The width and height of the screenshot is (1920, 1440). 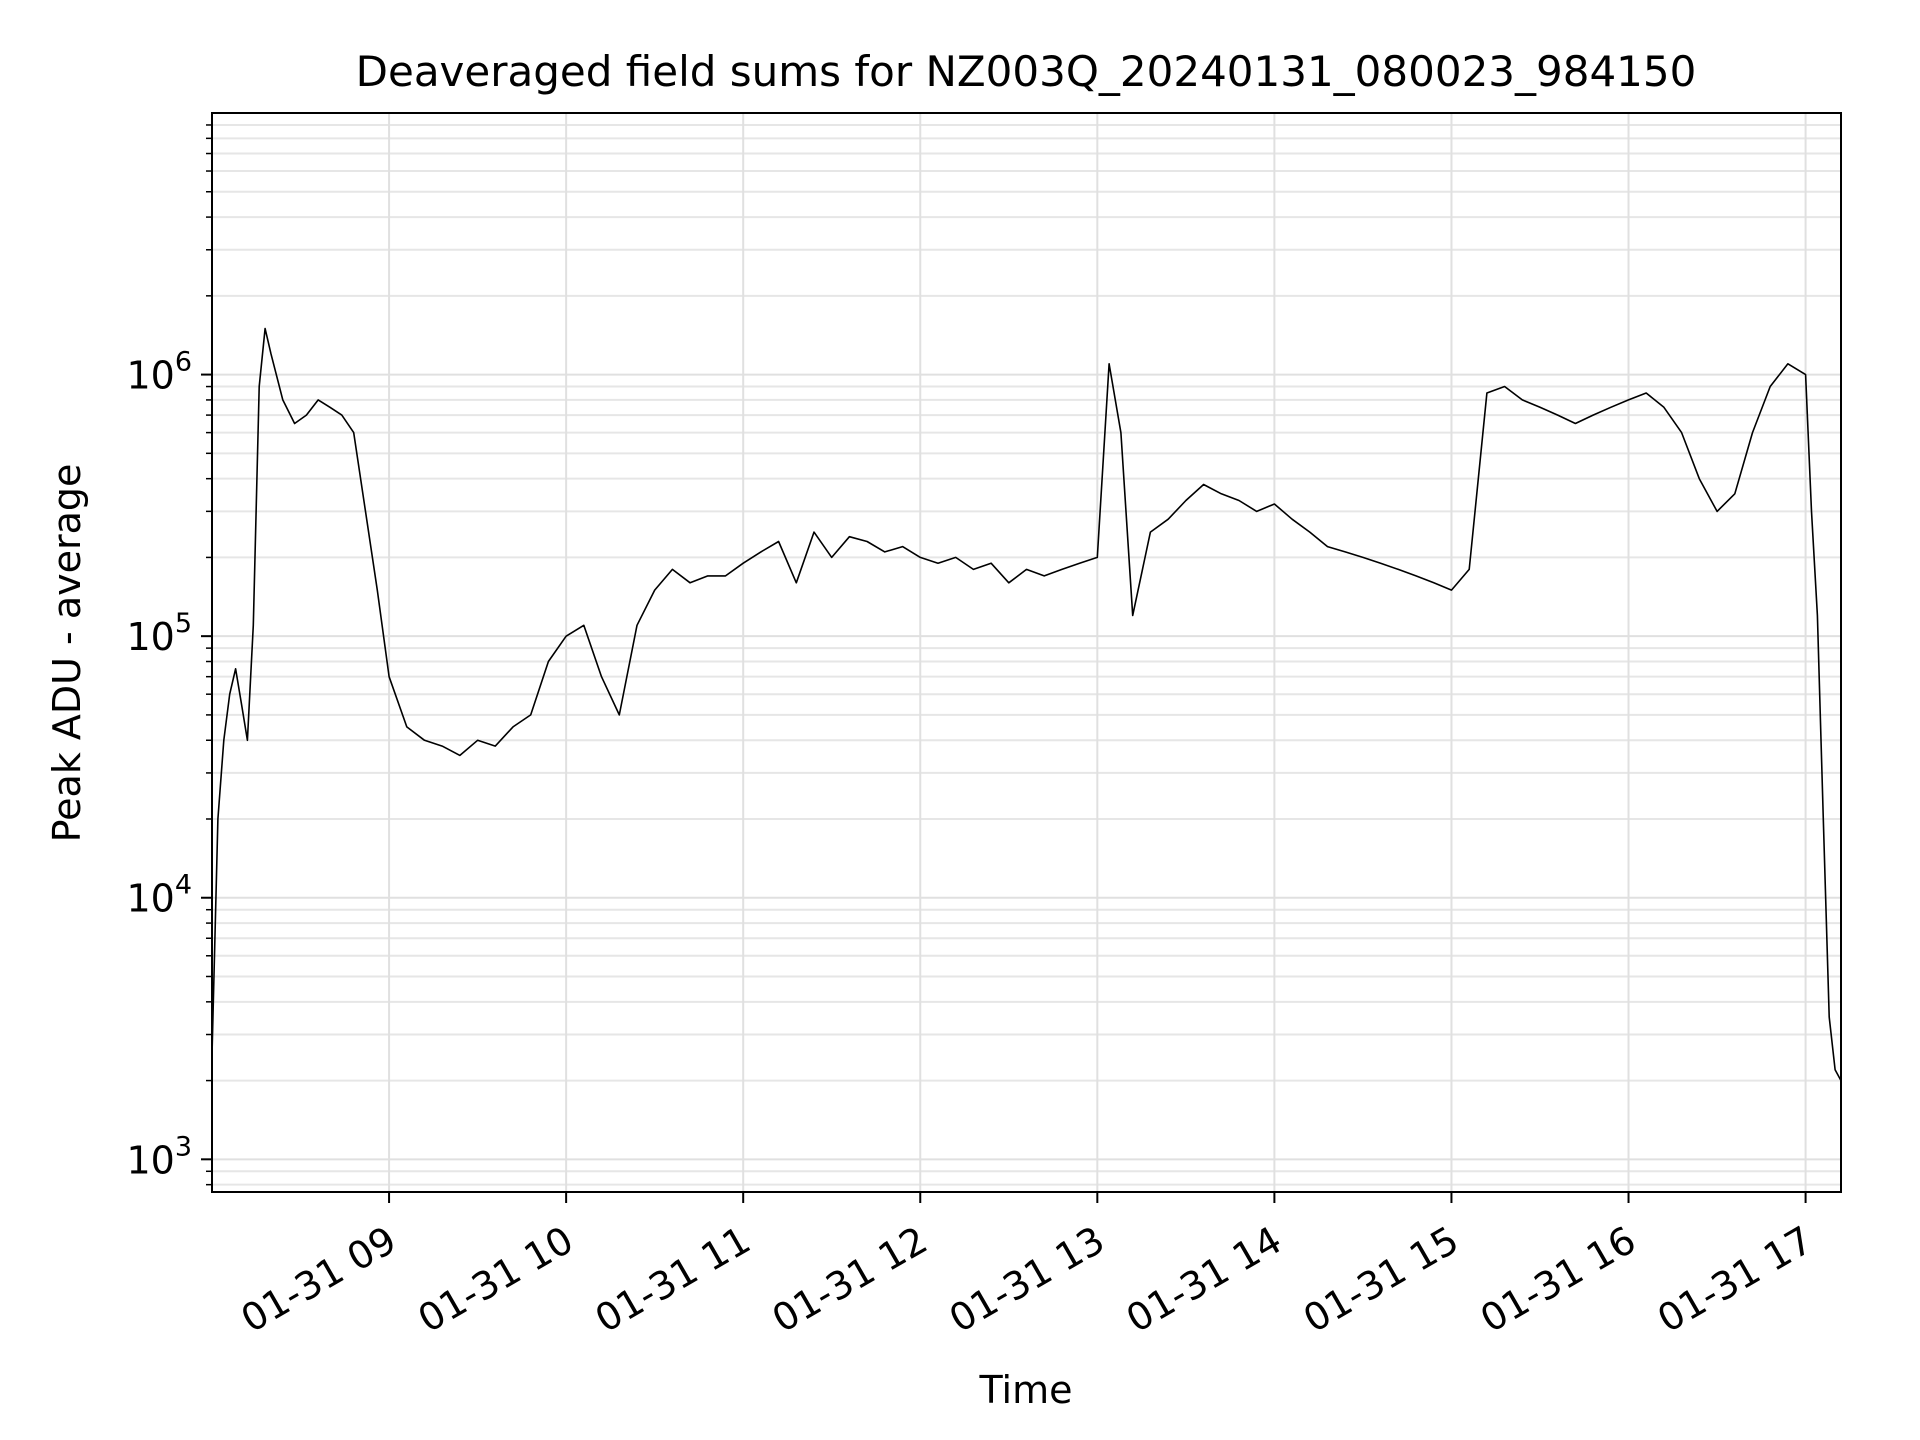 I want to click on y-tick-label: 10⁶, so click(x=159, y=372).